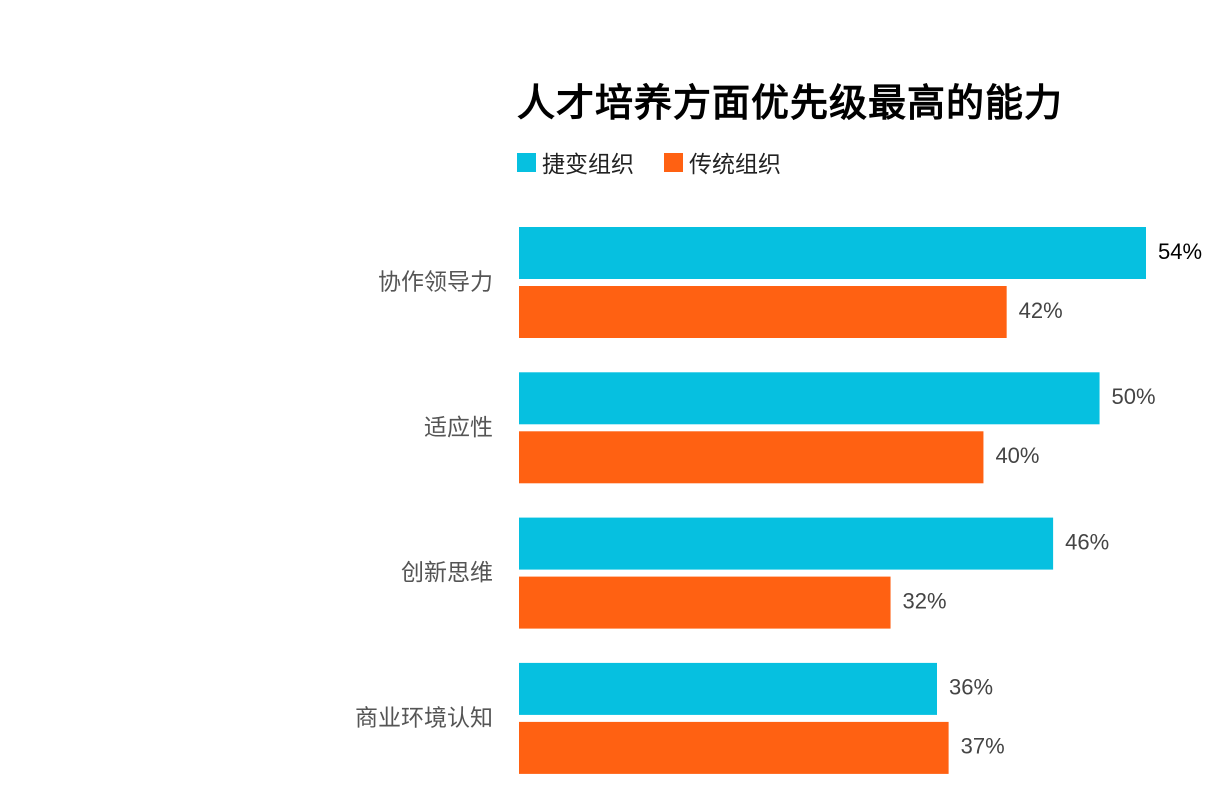 This screenshot has width=1222, height=810. I want to click on category-label: 创新思维, so click(447, 573).